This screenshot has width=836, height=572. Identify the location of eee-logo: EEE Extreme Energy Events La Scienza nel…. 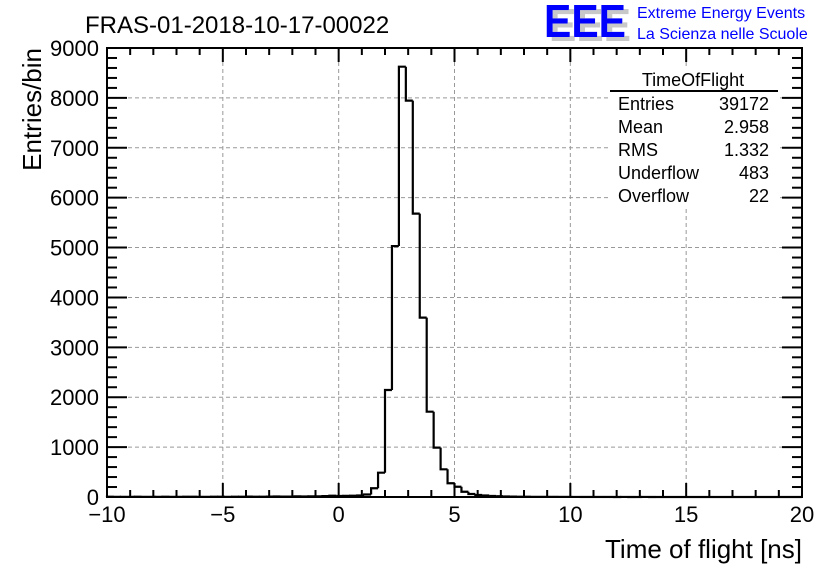
(676, 23).